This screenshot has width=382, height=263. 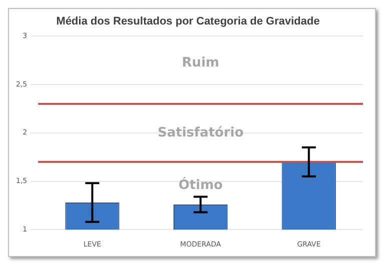 What do you see at coordinates (201, 63) in the screenshot?
I see `annotation: Ruim` at bounding box center [201, 63].